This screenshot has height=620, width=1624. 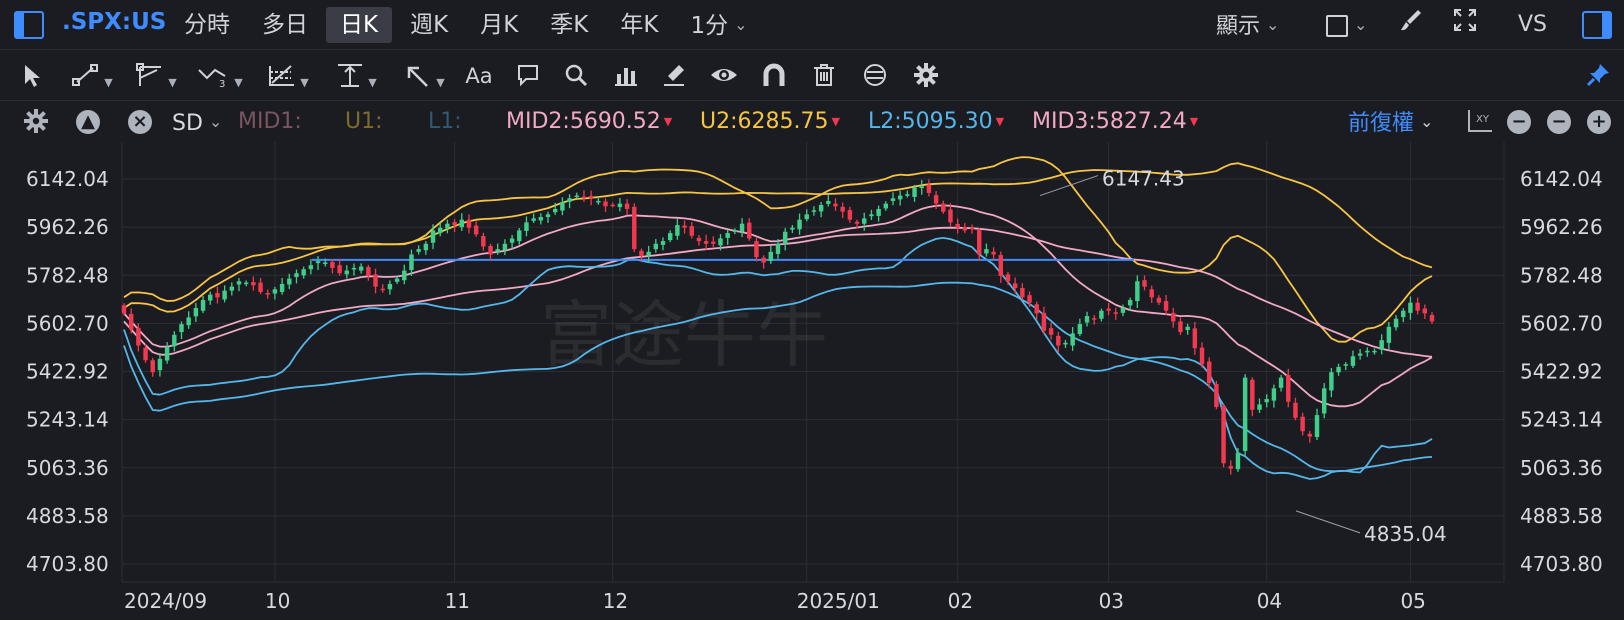 I want to click on fib-tool: ▼, so click(x=288, y=76).